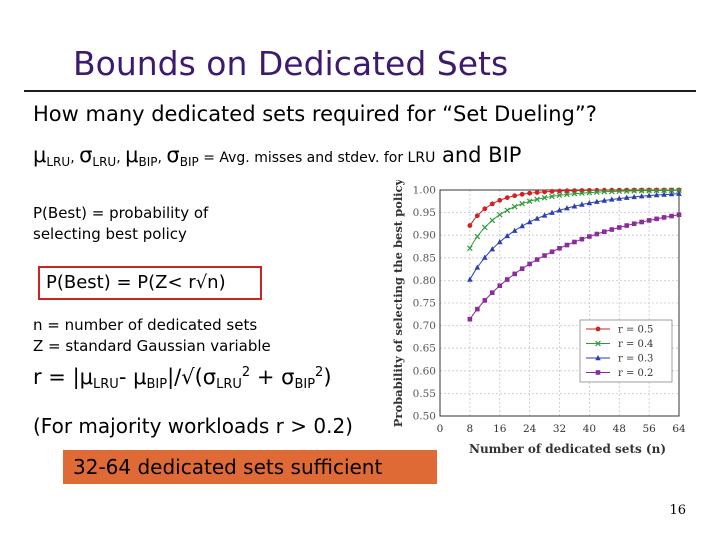 The width and height of the screenshot is (720, 540). Describe the element at coordinates (126, 377) in the screenshot. I see `minus-sign: -` at that location.